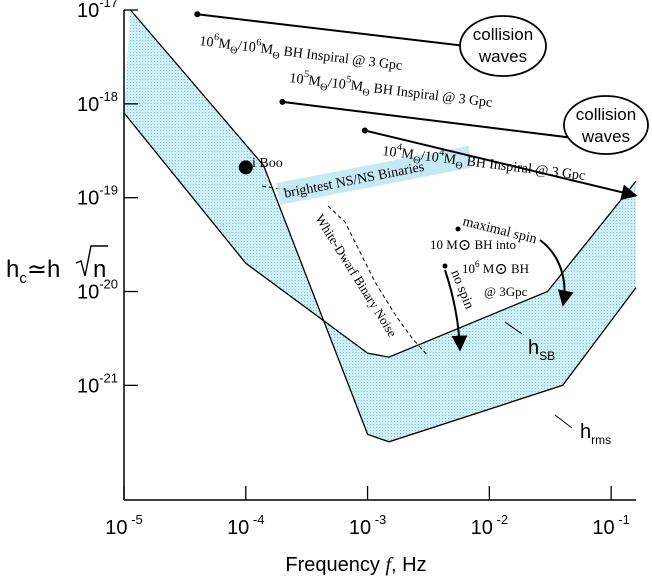 Image resolution: width=652 pixels, height=580 pixels. I want to click on h-sb-pointer, so click(513, 328).